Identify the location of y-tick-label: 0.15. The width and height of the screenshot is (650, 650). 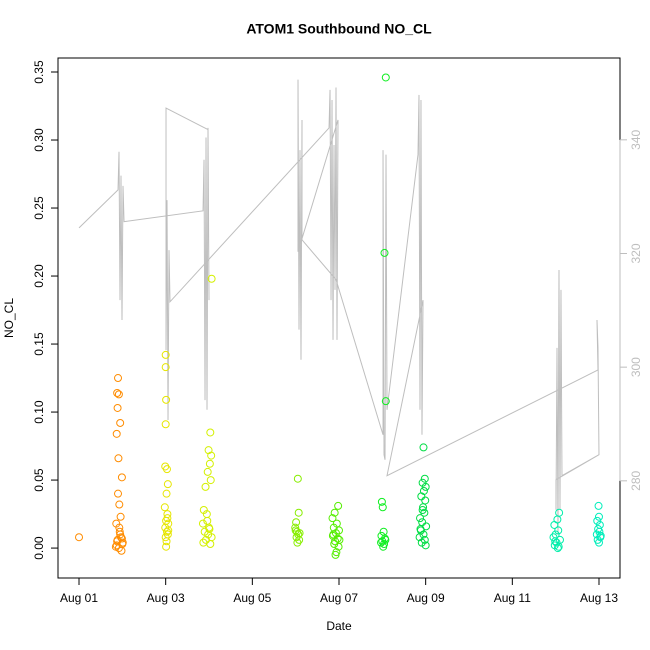
(39, 344).